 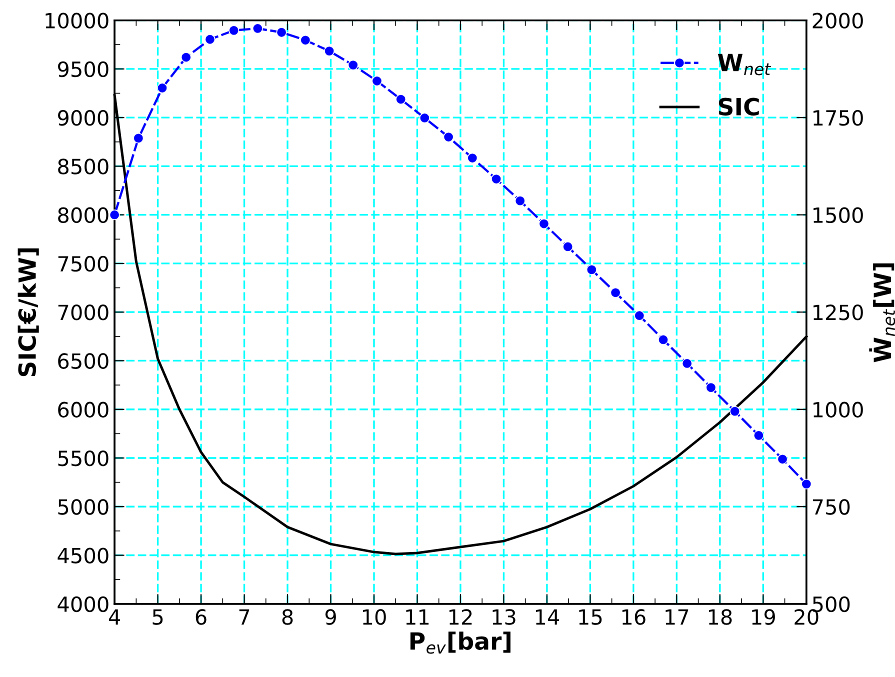 I want to click on x-tick-label: 6, so click(x=201, y=617).